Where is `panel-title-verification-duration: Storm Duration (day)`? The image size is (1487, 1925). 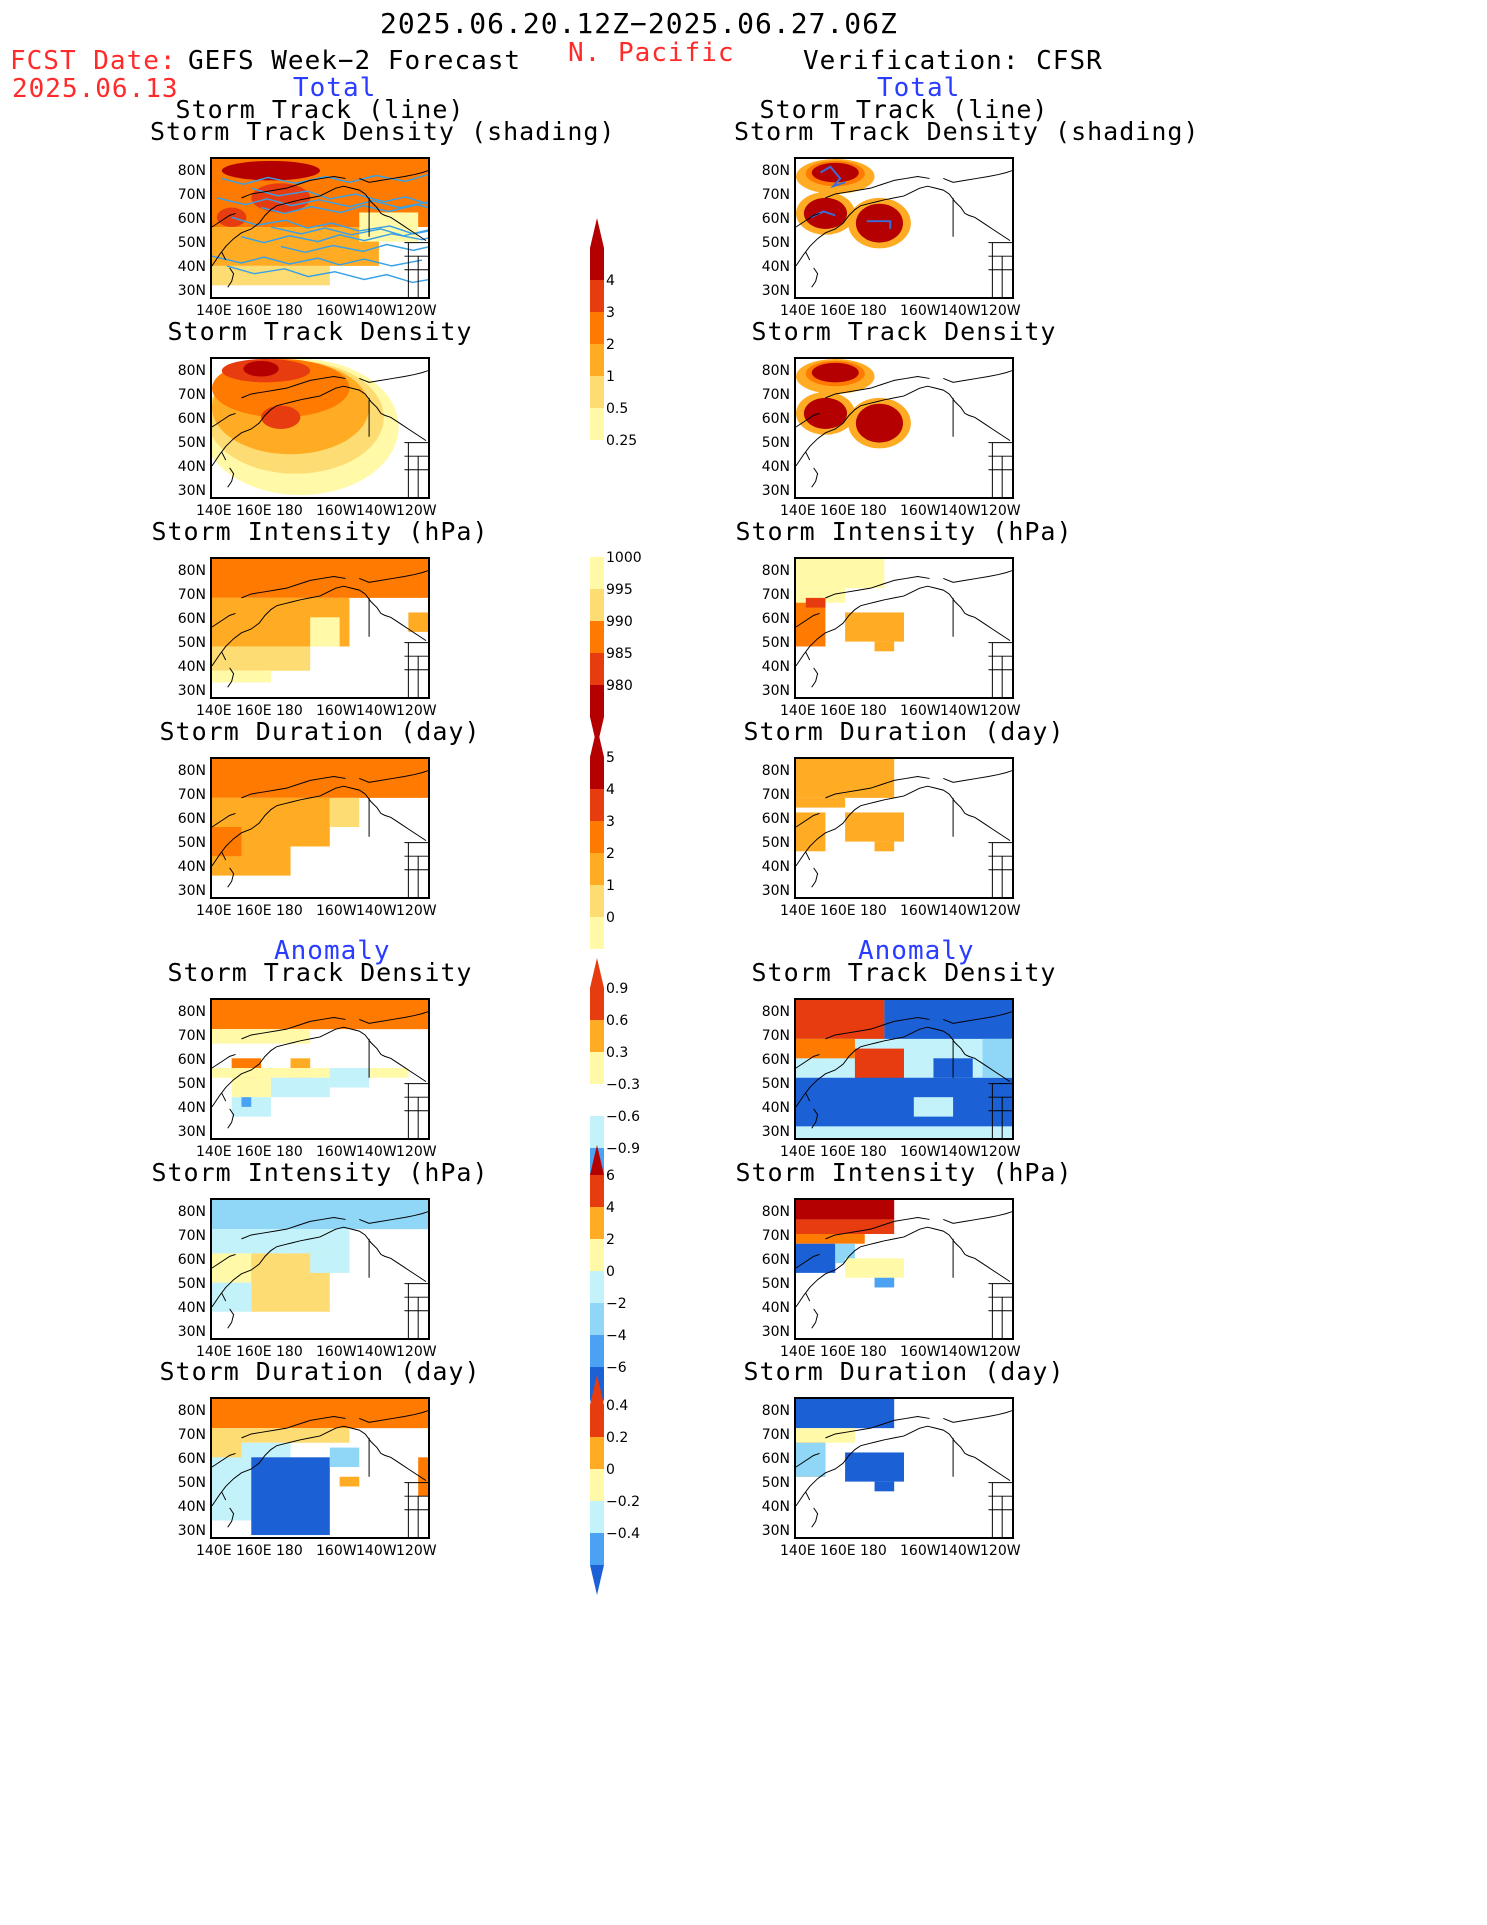 panel-title-verification-duration: Storm Duration (day) is located at coordinates (904, 731).